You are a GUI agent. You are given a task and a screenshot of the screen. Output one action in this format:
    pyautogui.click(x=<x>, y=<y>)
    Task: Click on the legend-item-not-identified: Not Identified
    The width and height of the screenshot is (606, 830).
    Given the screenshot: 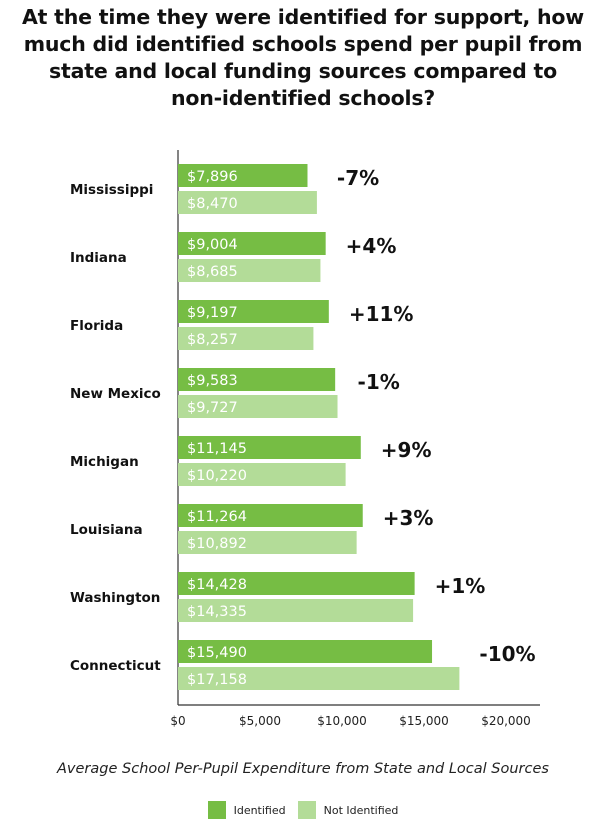 What is the action you would take?
    pyautogui.click(x=348, y=810)
    